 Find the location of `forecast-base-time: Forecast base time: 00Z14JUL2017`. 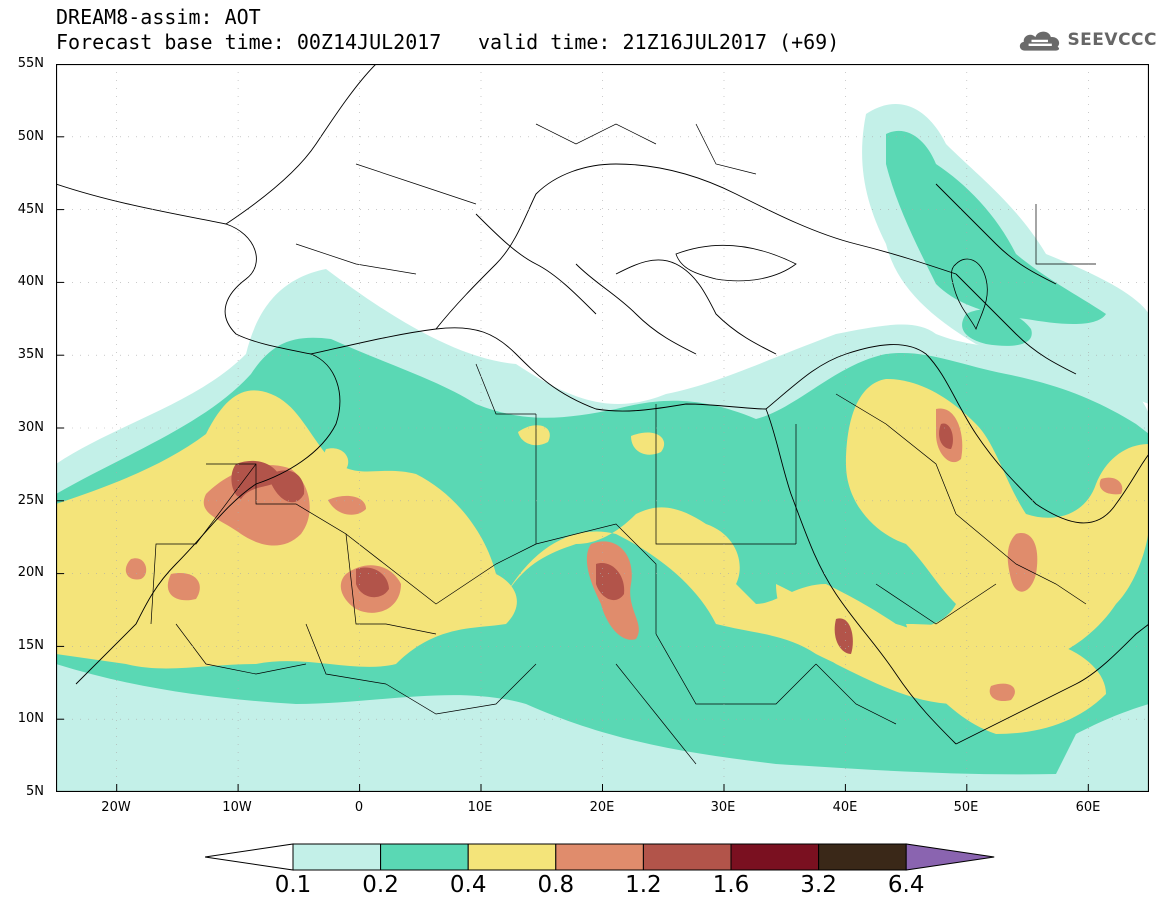

forecast-base-time: Forecast base time: 00Z14JUL2017 is located at coordinates (249, 42).